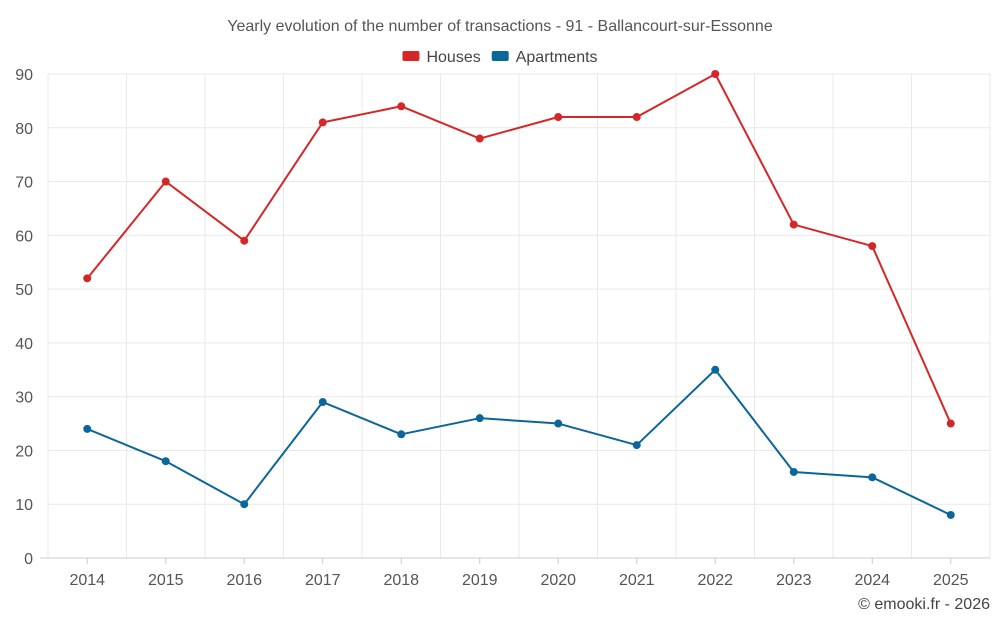  I want to click on legend-item-apartments: Apartments, so click(544, 57).